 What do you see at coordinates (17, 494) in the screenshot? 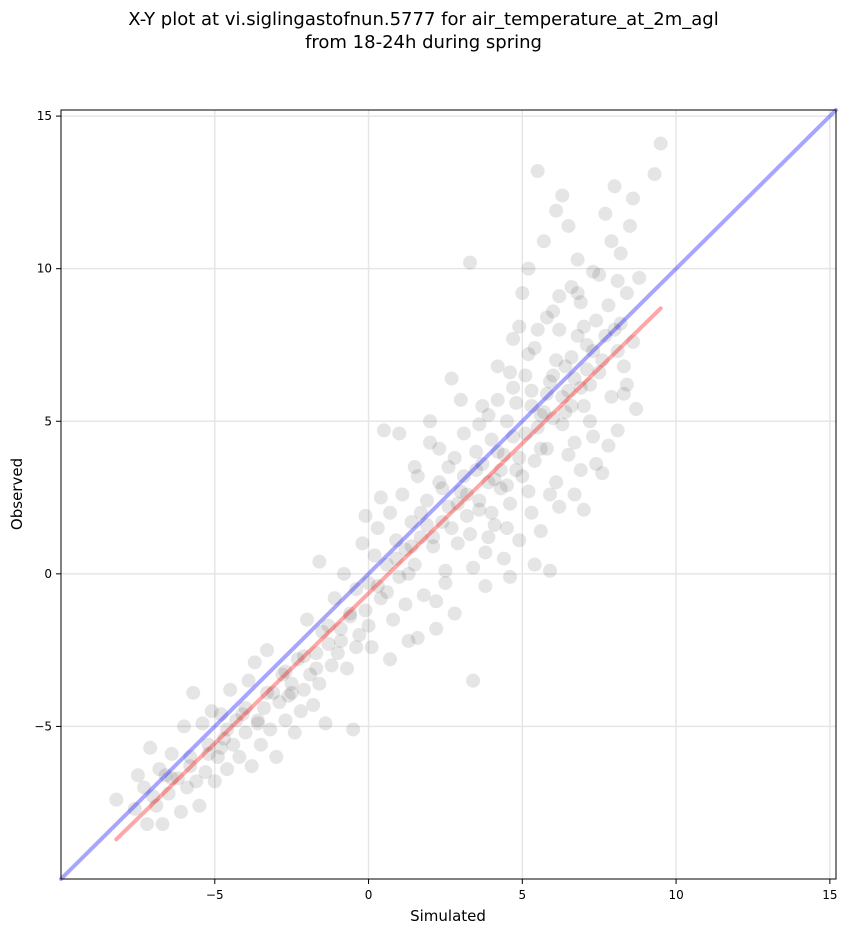
I see `y-axis-label: Observed` at bounding box center [17, 494].